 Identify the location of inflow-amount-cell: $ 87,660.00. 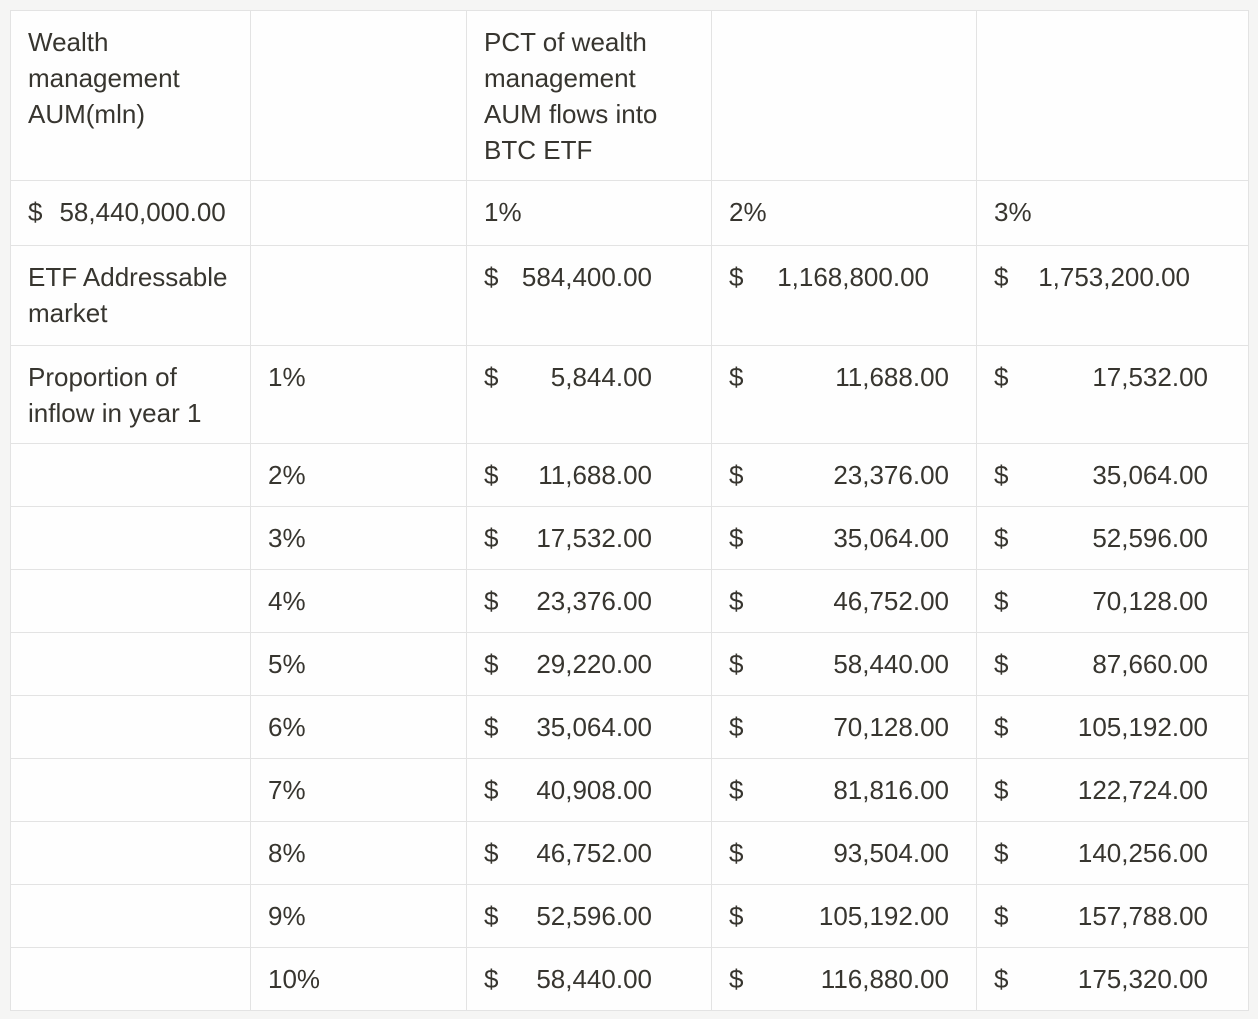
(1112, 664).